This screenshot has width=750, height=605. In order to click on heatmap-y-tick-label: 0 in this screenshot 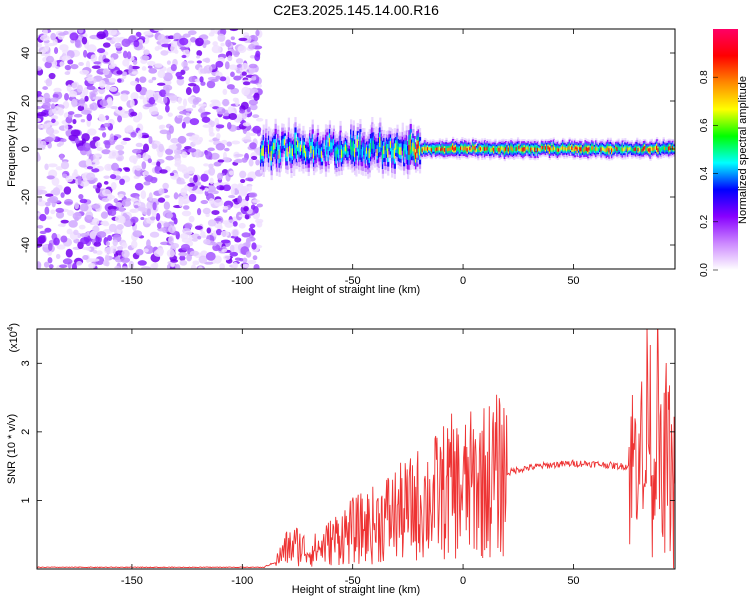, I will do `click(26, 149)`.